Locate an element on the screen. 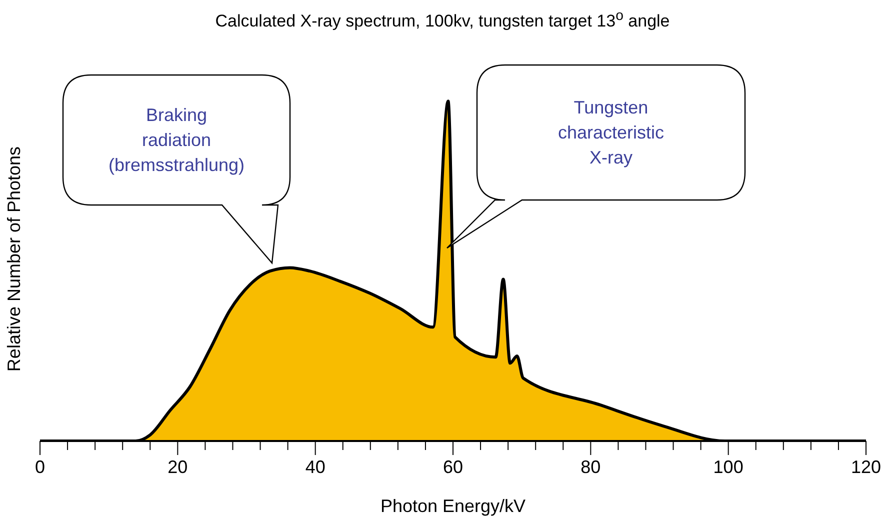 The width and height of the screenshot is (885, 526). speech-bubble: Tungsten characteristic X-ray is located at coordinates (596, 156).